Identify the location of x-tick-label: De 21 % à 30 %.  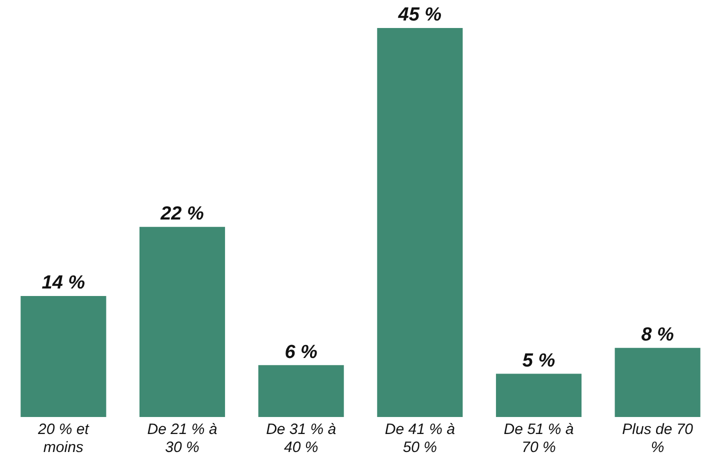
(182, 438).